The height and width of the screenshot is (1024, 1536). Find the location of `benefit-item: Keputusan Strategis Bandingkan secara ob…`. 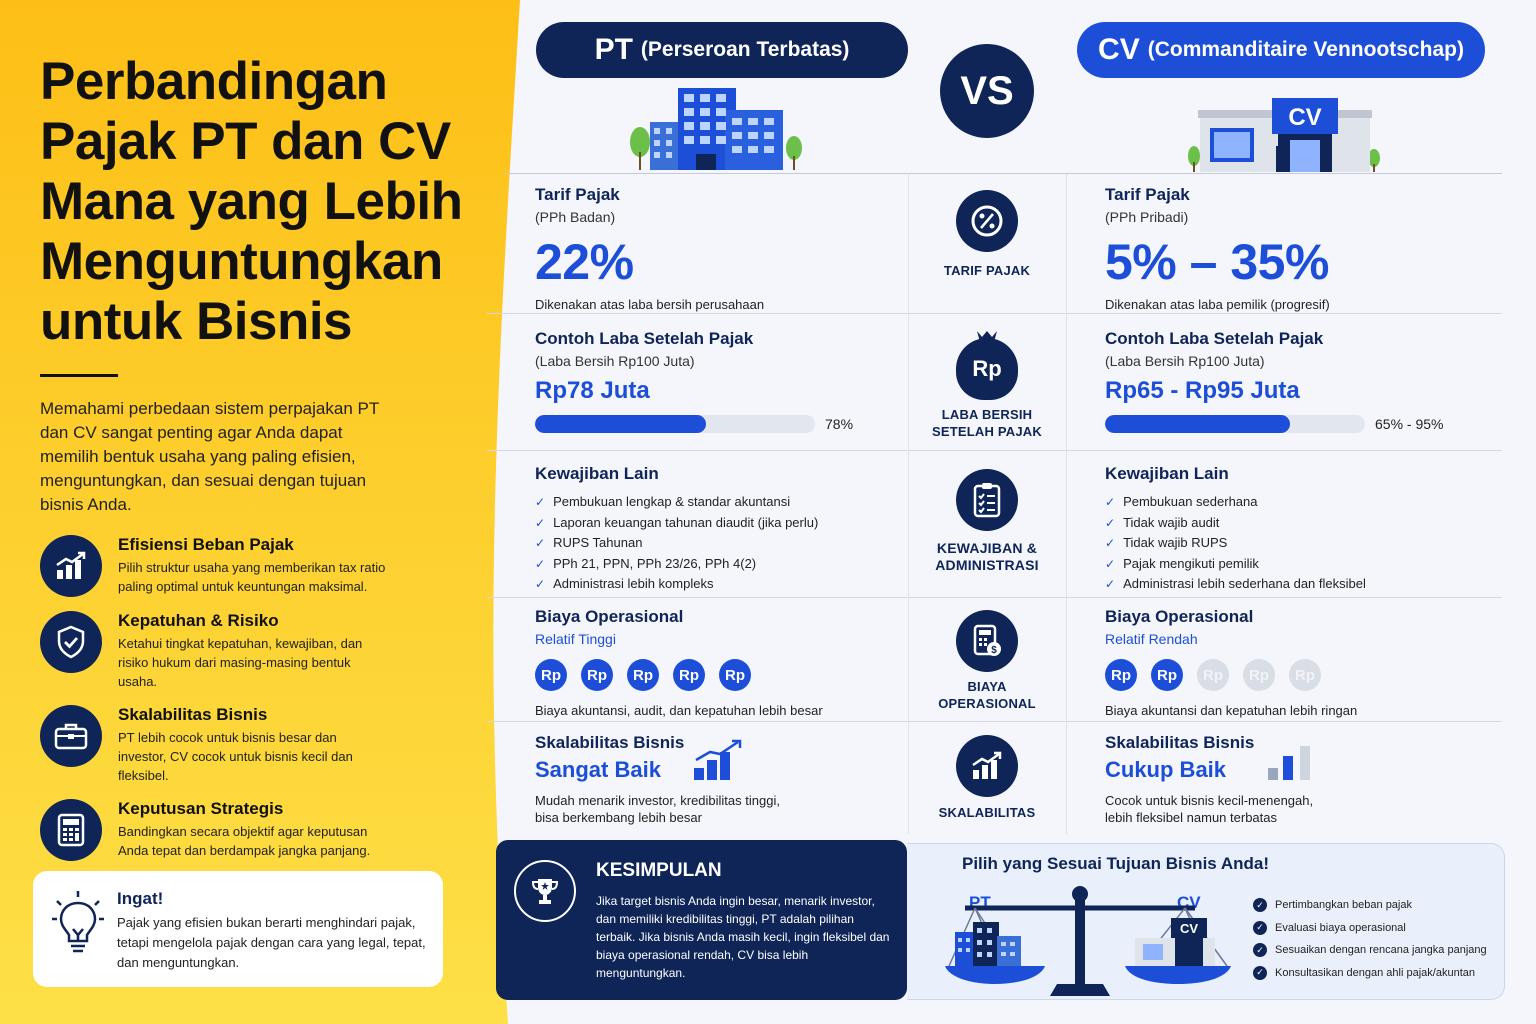

benefit-item: Keputusan Strategis Bandingkan secara ob… is located at coordinates (270, 830).